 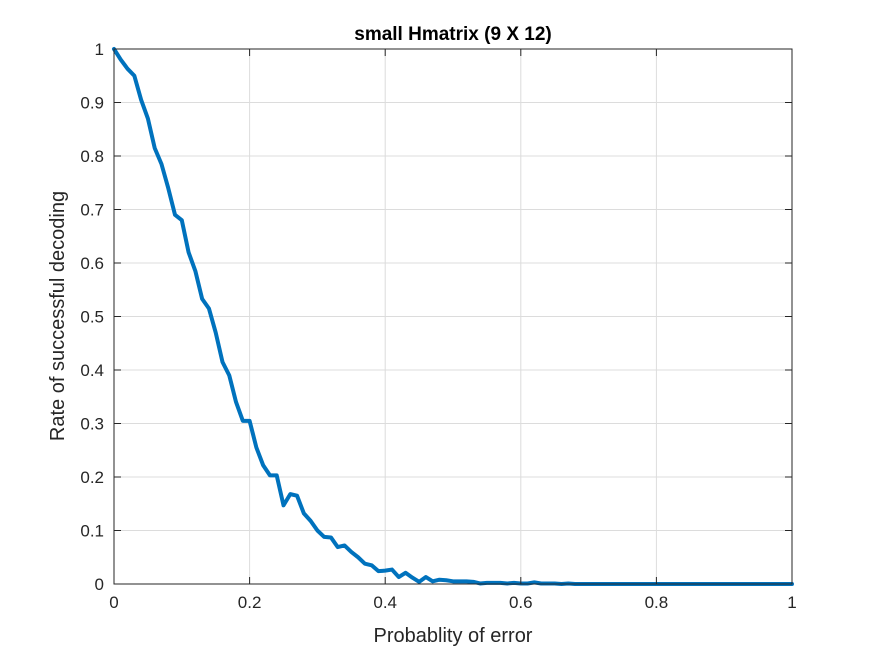 What do you see at coordinates (92, 103) in the screenshot?
I see `y-tick-label: 0.9` at bounding box center [92, 103].